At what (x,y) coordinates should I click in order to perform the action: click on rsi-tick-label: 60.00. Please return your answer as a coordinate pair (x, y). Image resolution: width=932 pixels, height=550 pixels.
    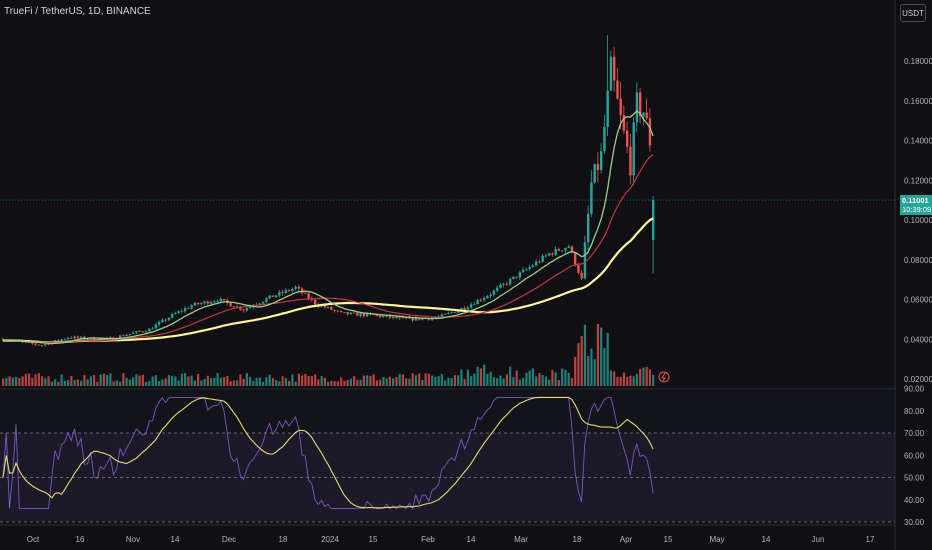
    Looking at the image, I should click on (914, 455).